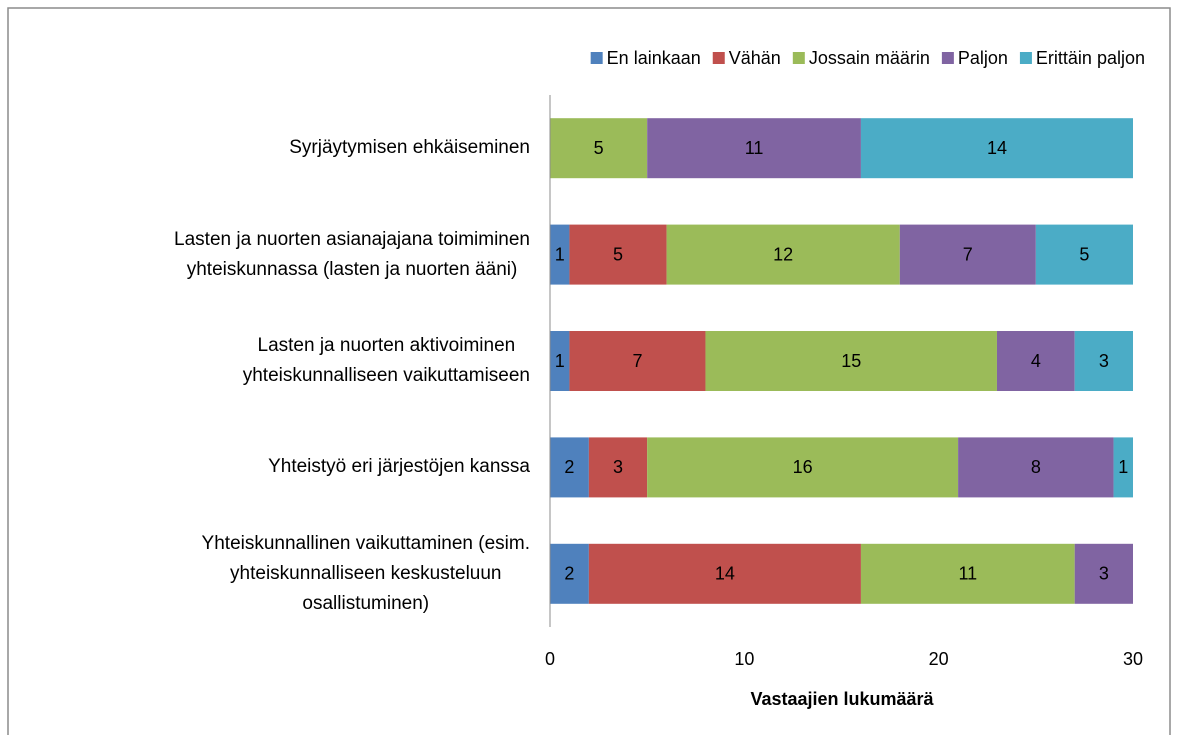  I want to click on data-label: 16, so click(803, 467).